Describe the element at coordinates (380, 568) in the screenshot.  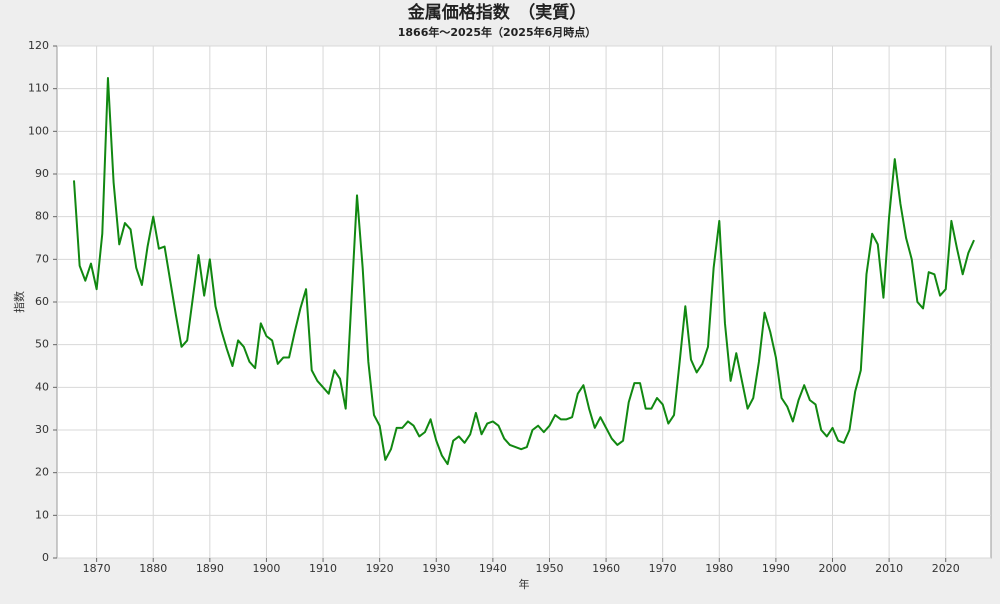
I see `x-tick-label: 1920` at that location.